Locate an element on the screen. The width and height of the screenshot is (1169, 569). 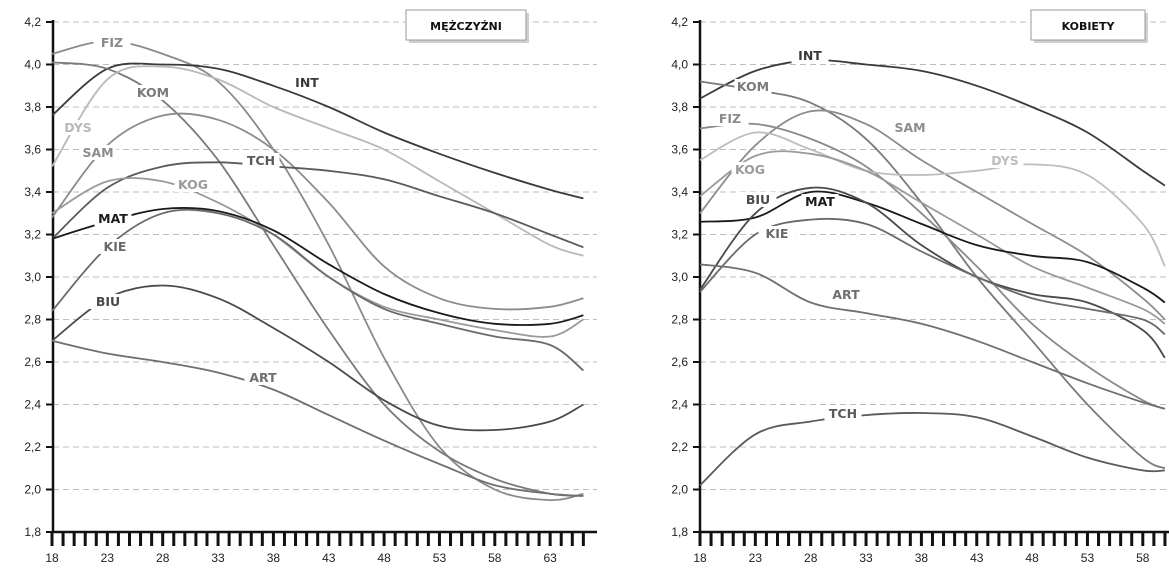
series-label-sam: SAM is located at coordinates (909, 127).